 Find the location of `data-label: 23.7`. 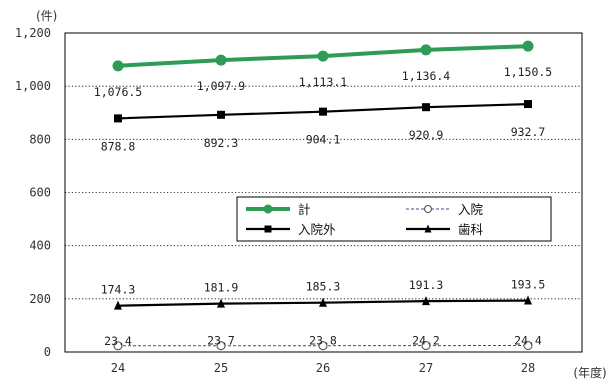

data-label: 23.7 is located at coordinates (221, 341).